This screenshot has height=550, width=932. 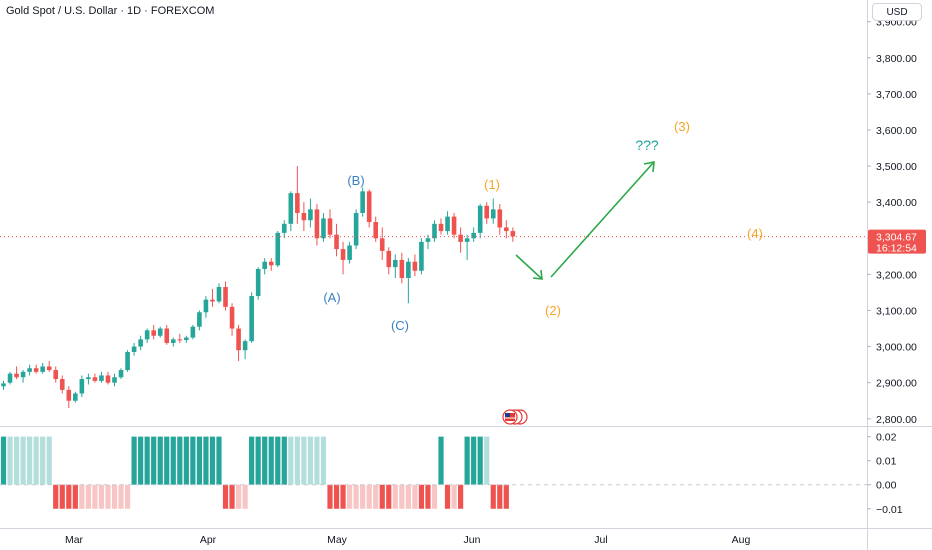 I want to click on time-tick-label: Jun, so click(x=472, y=540).